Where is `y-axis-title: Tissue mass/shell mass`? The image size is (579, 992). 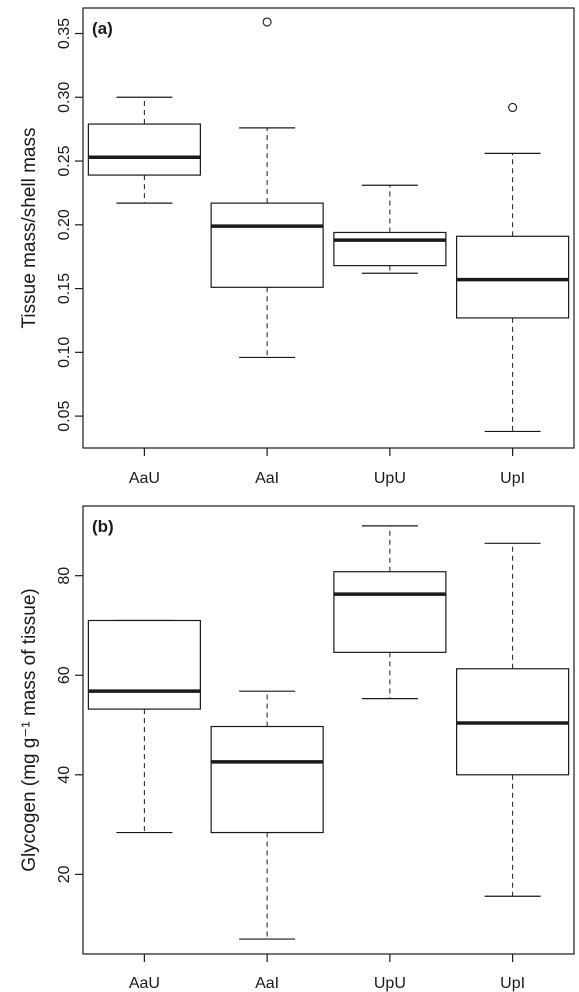
y-axis-title: Tissue mass/shell mass is located at coordinates (29, 228).